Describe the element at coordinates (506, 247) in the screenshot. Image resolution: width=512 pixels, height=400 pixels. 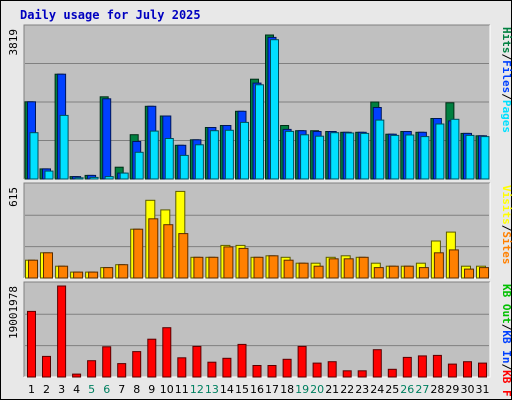
I see `legend-part: Sites` at that location.